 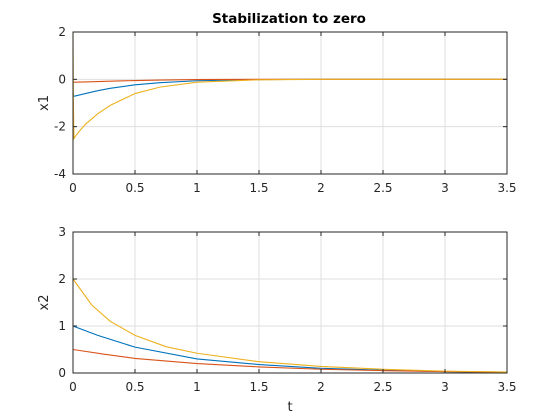 I want to click on y-tick-label: -4, so click(x=60, y=174).